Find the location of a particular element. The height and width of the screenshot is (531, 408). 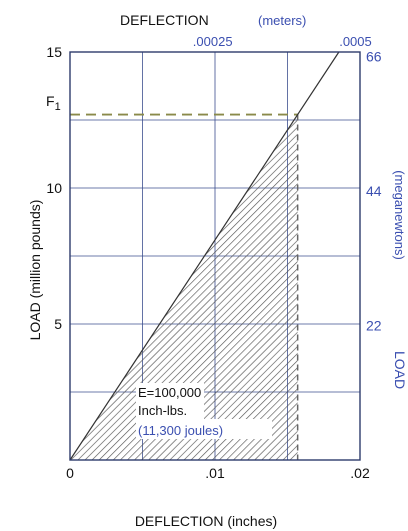

y-axis-left-label: LOAD (million pounds) is located at coordinates (35, 270).